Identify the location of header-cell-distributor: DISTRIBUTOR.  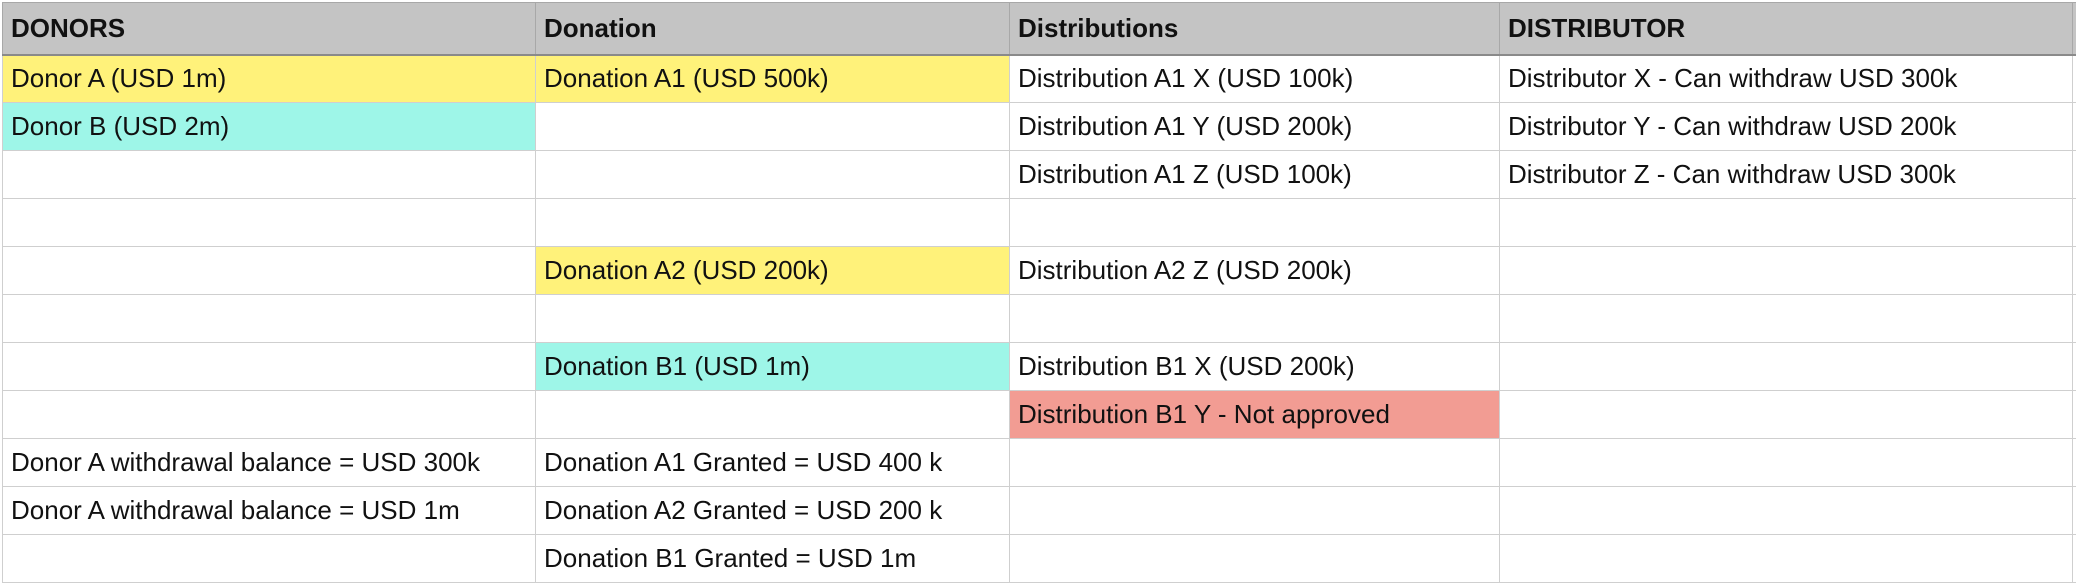
(1786, 29).